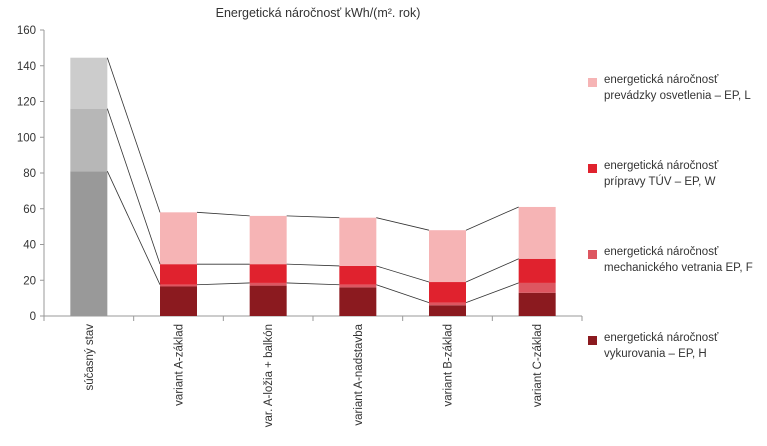  I want to click on legend-label-heating-line2: vykurovania – EP, H, so click(655, 354).